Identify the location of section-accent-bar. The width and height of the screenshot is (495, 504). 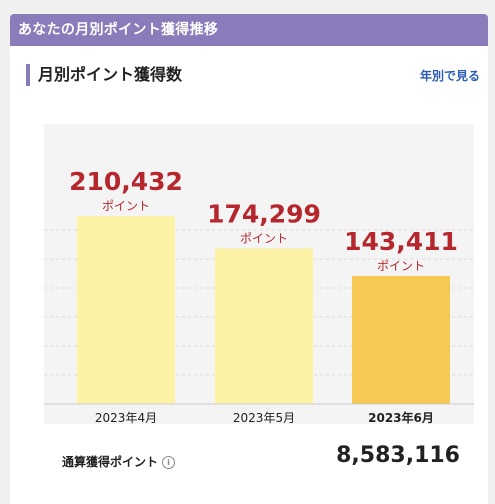
(28, 75).